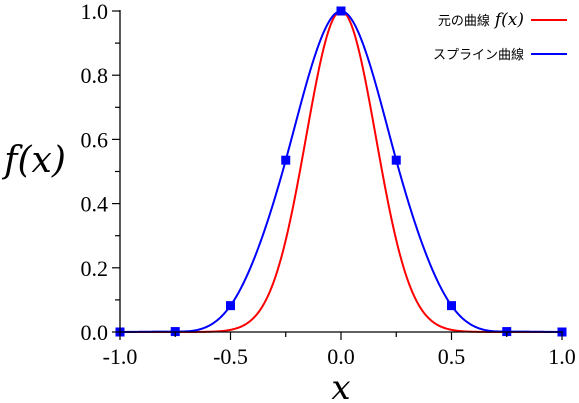 The image size is (579, 403). I want to click on x-tick-label: 0.5, so click(452, 356).